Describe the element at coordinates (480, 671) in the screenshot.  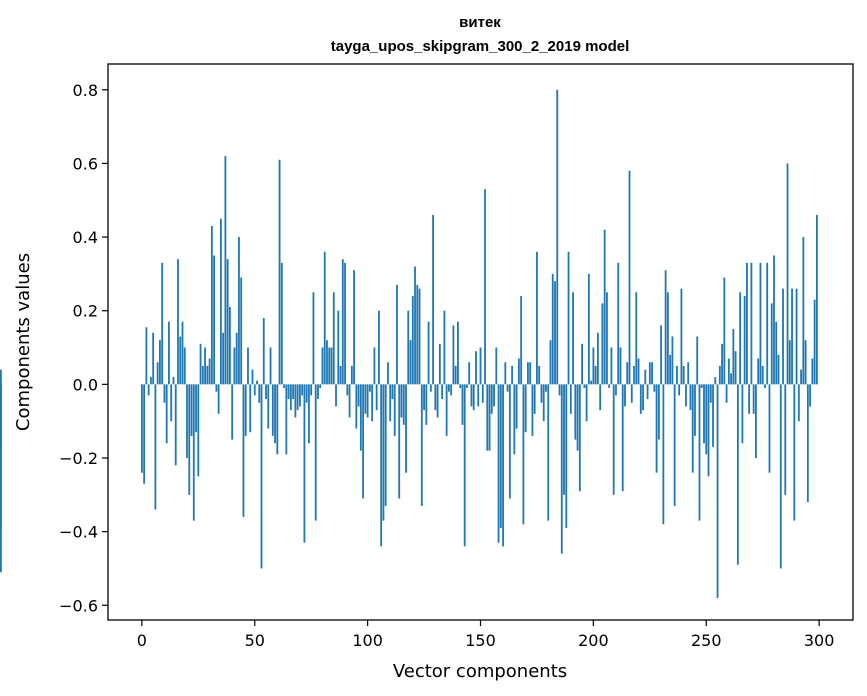
I see `x-axis-label: Vector components` at that location.